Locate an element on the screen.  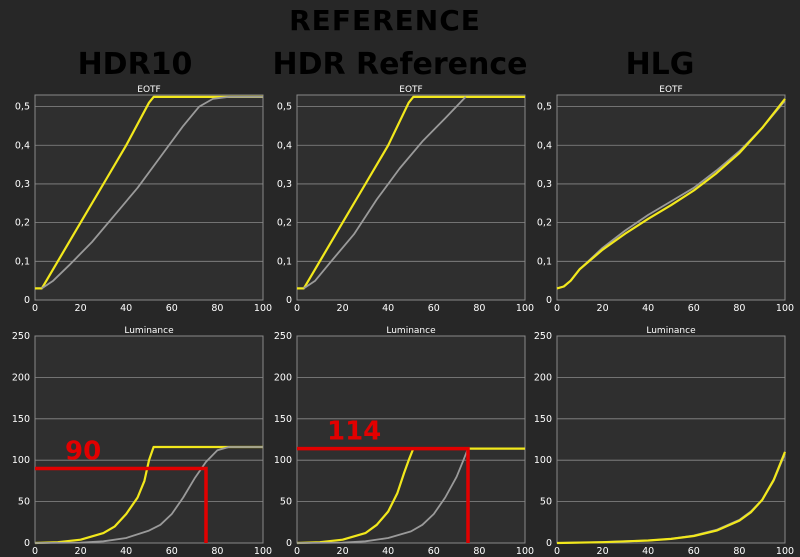
hlg-luminance-chart: Luminance 0 50 100 150 200 250 0 20 40 60 80 100 is located at coordinates (664, 441).